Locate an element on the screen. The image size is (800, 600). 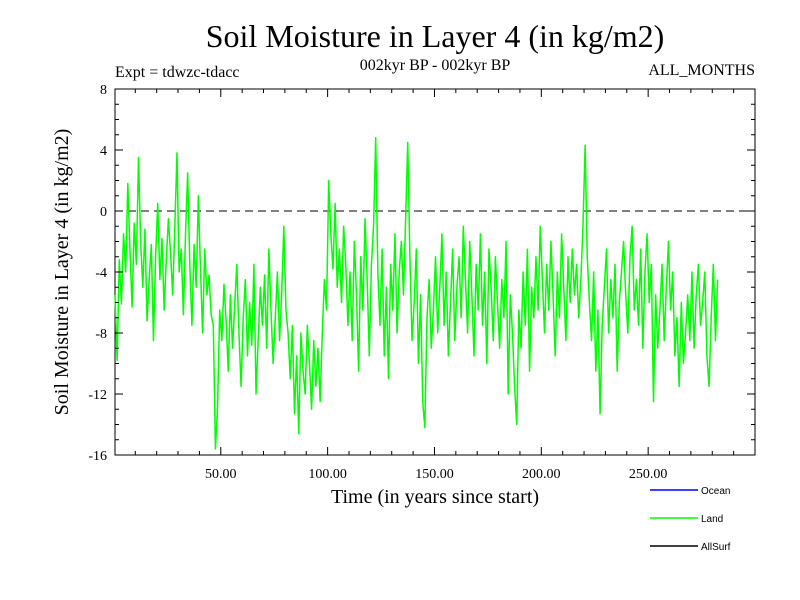
x-tick-label: 100.00 is located at coordinates (327, 474).